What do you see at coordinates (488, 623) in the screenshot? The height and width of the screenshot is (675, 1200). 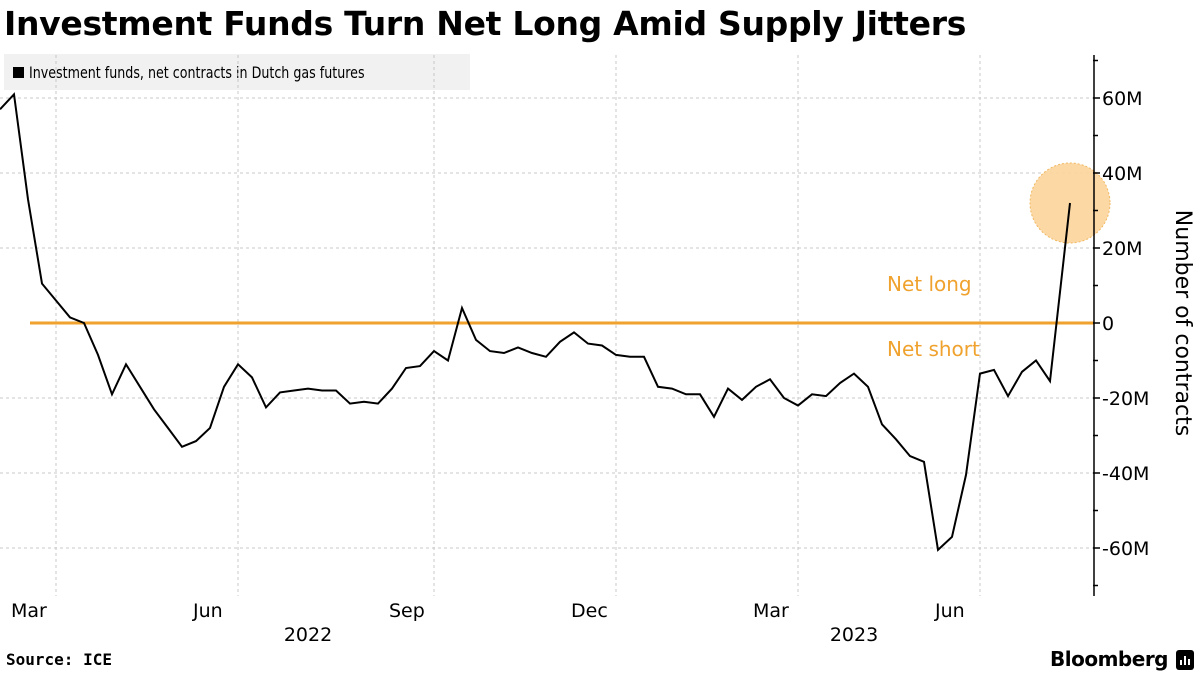 I see `x-axis: Mar Jun Sep Dec Mar Jun 2022 2023` at bounding box center [488, 623].